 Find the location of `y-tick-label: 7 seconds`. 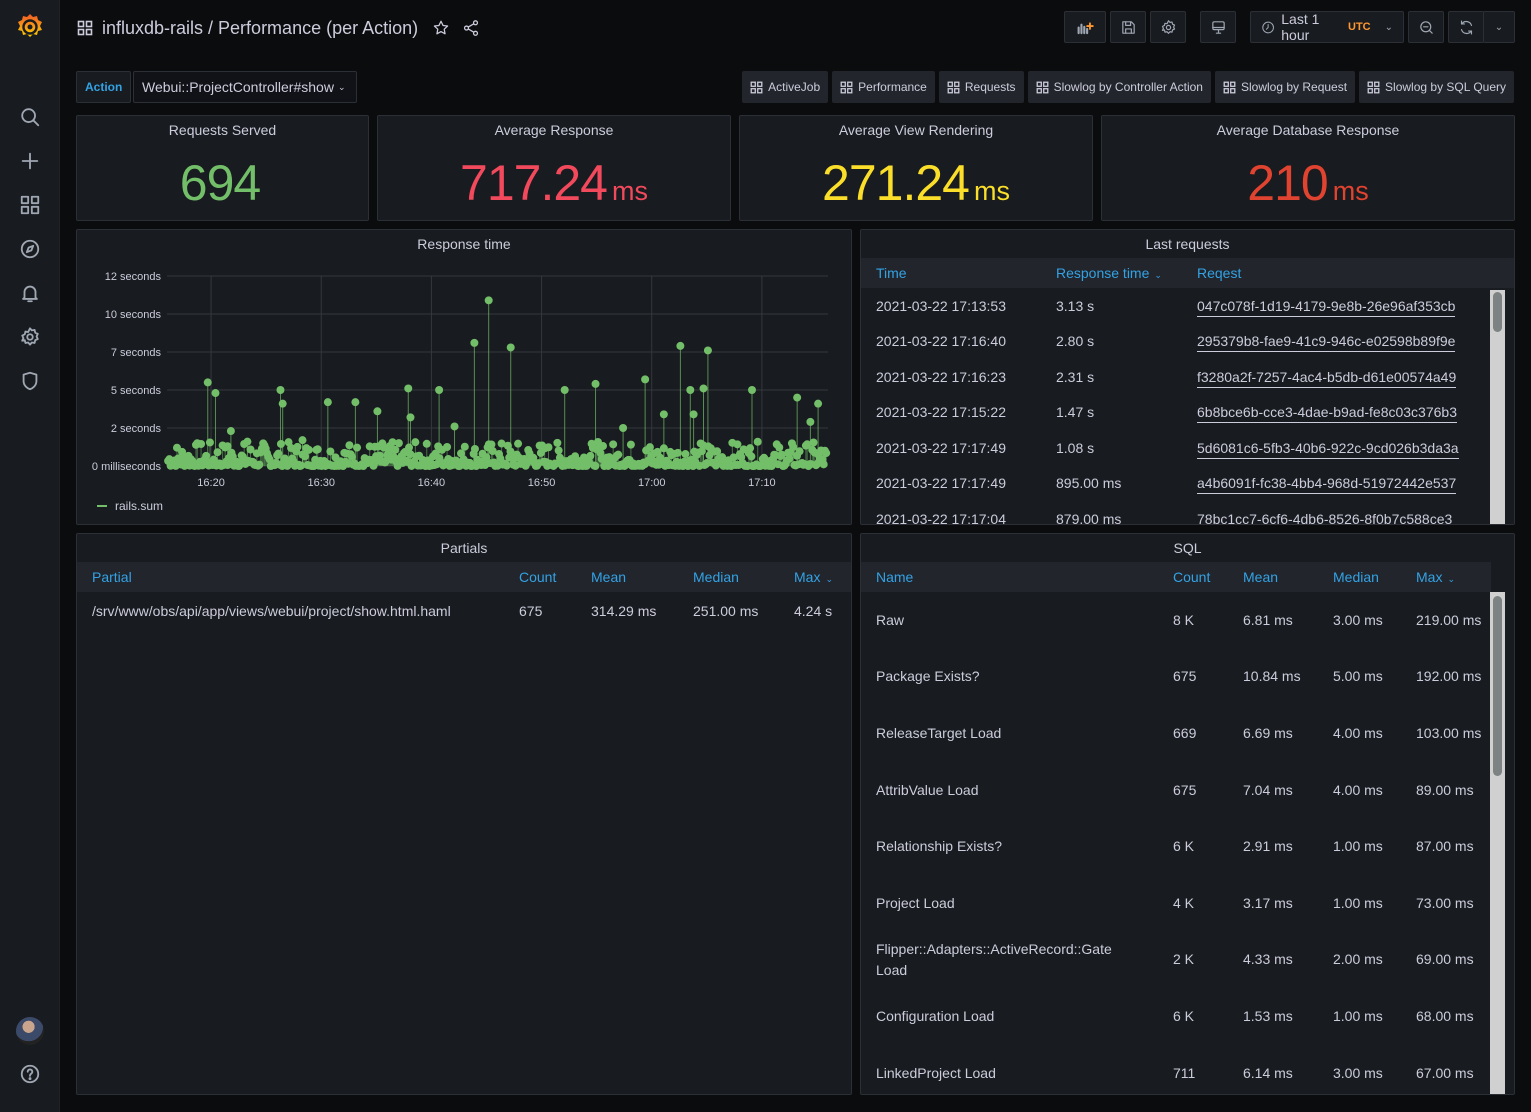

y-tick-label: 7 seconds is located at coordinates (136, 353).